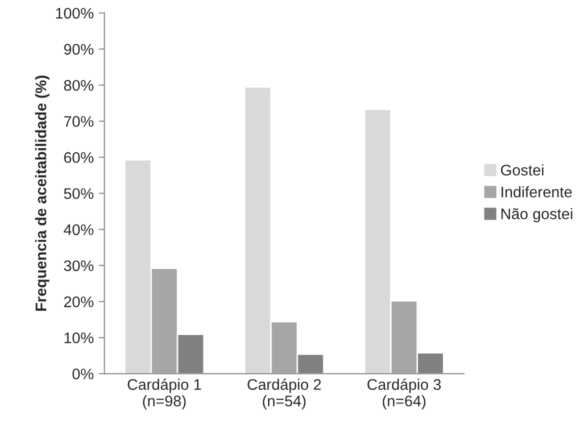 The width and height of the screenshot is (580, 432). Describe the element at coordinates (537, 192) in the screenshot. I see `legend-label: Indiferente` at that location.